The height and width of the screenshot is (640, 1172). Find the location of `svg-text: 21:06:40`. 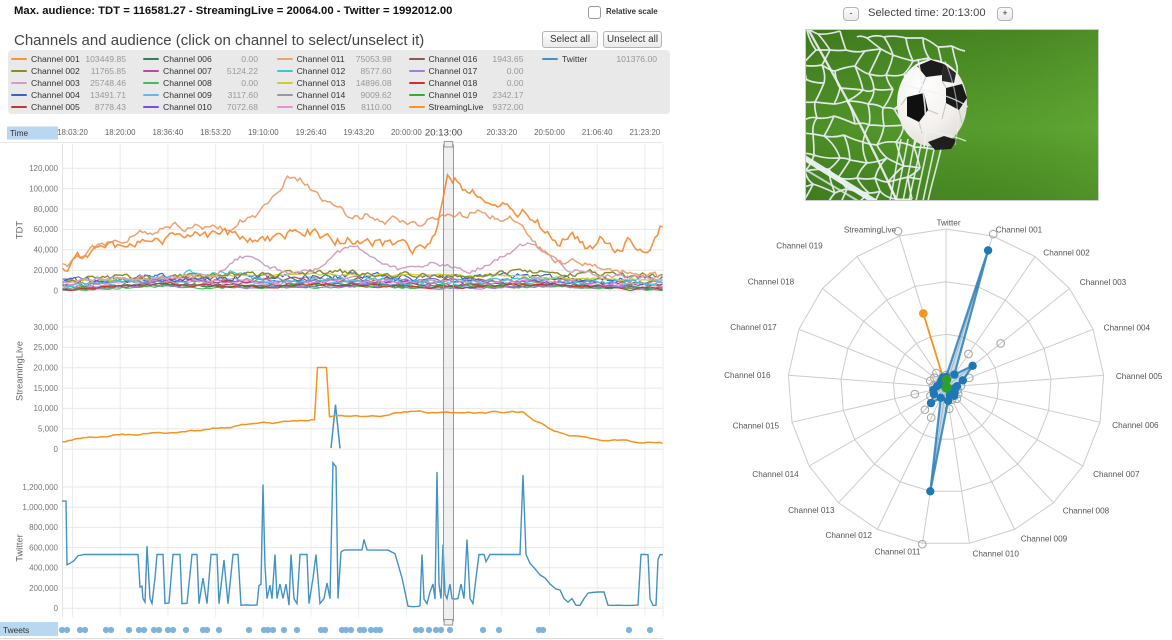

svg-text: 21:06:40 is located at coordinates (597, 132).